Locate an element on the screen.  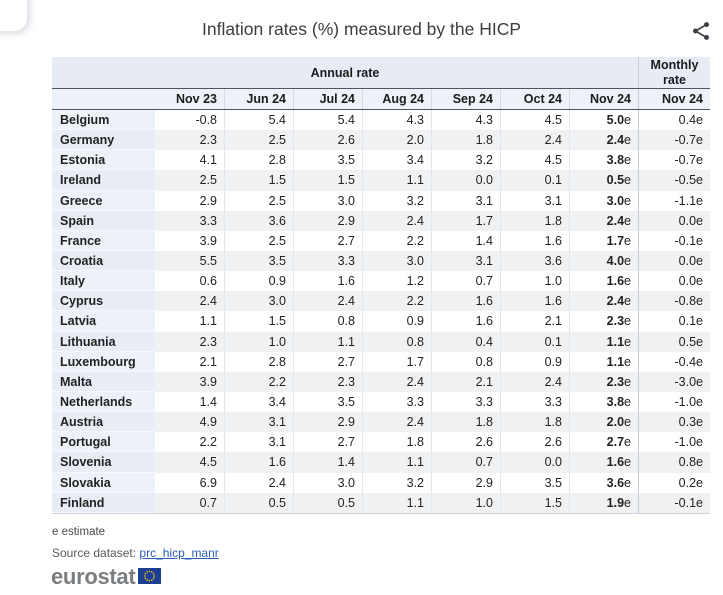
annual-value-cell: 0.0 is located at coordinates (534, 462).